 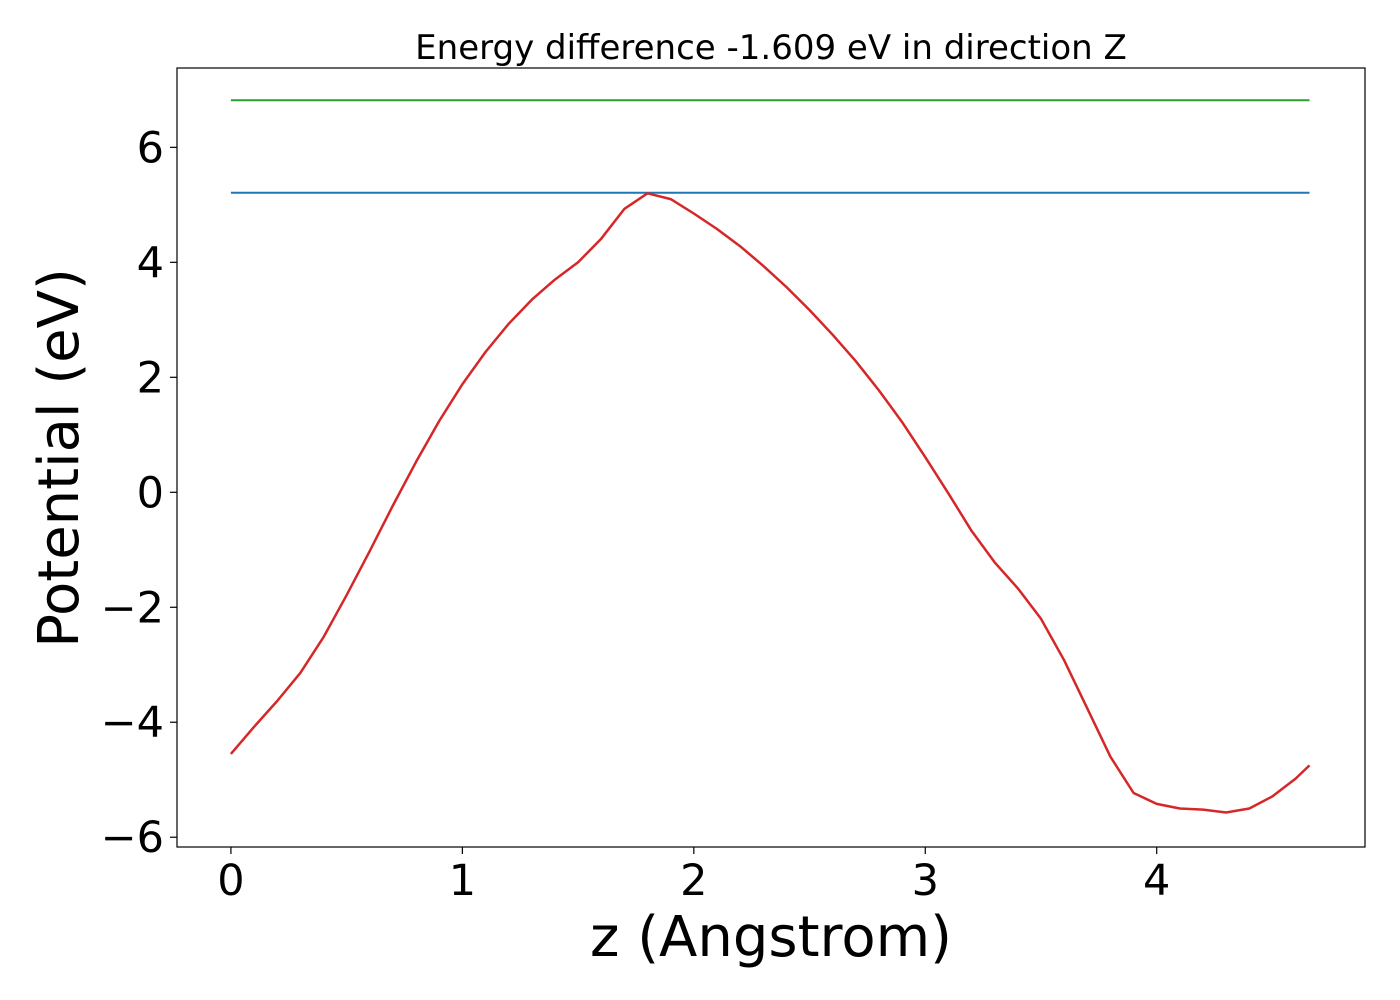 I want to click on y-axis-label: Potential (eV), so click(x=59, y=458).